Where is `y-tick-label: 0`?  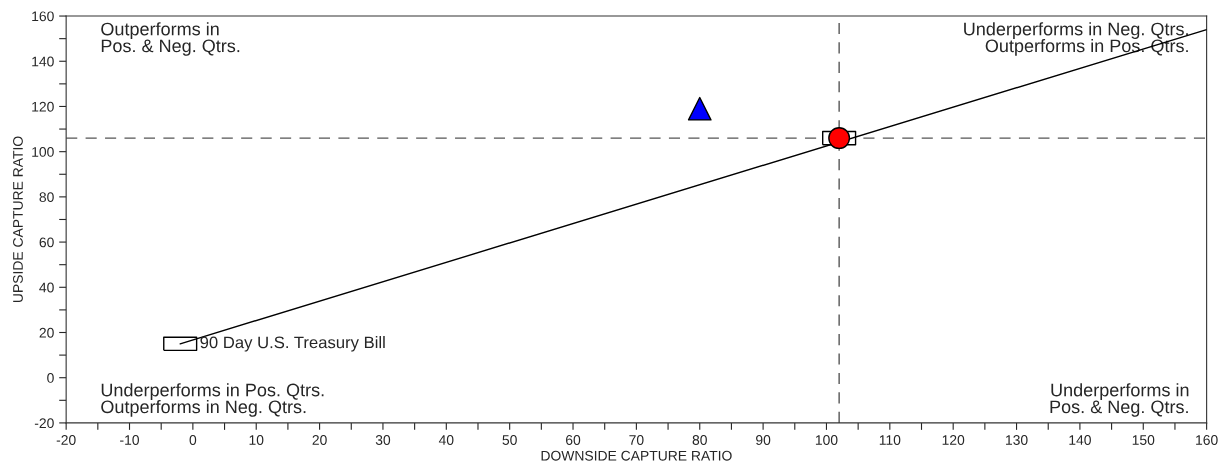
y-tick-label: 0 is located at coordinates (50, 378).